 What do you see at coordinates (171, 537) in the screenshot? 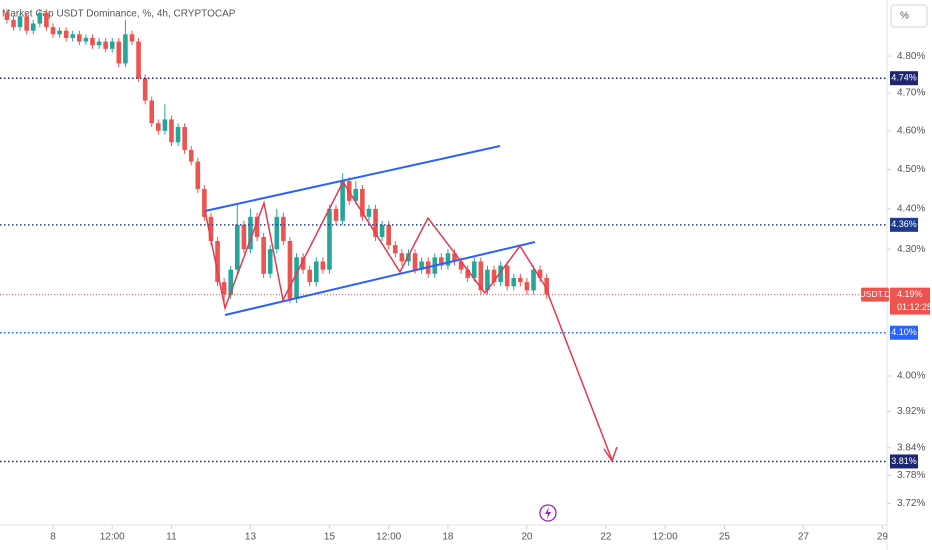
I see `x-tick-label: 11` at bounding box center [171, 537].